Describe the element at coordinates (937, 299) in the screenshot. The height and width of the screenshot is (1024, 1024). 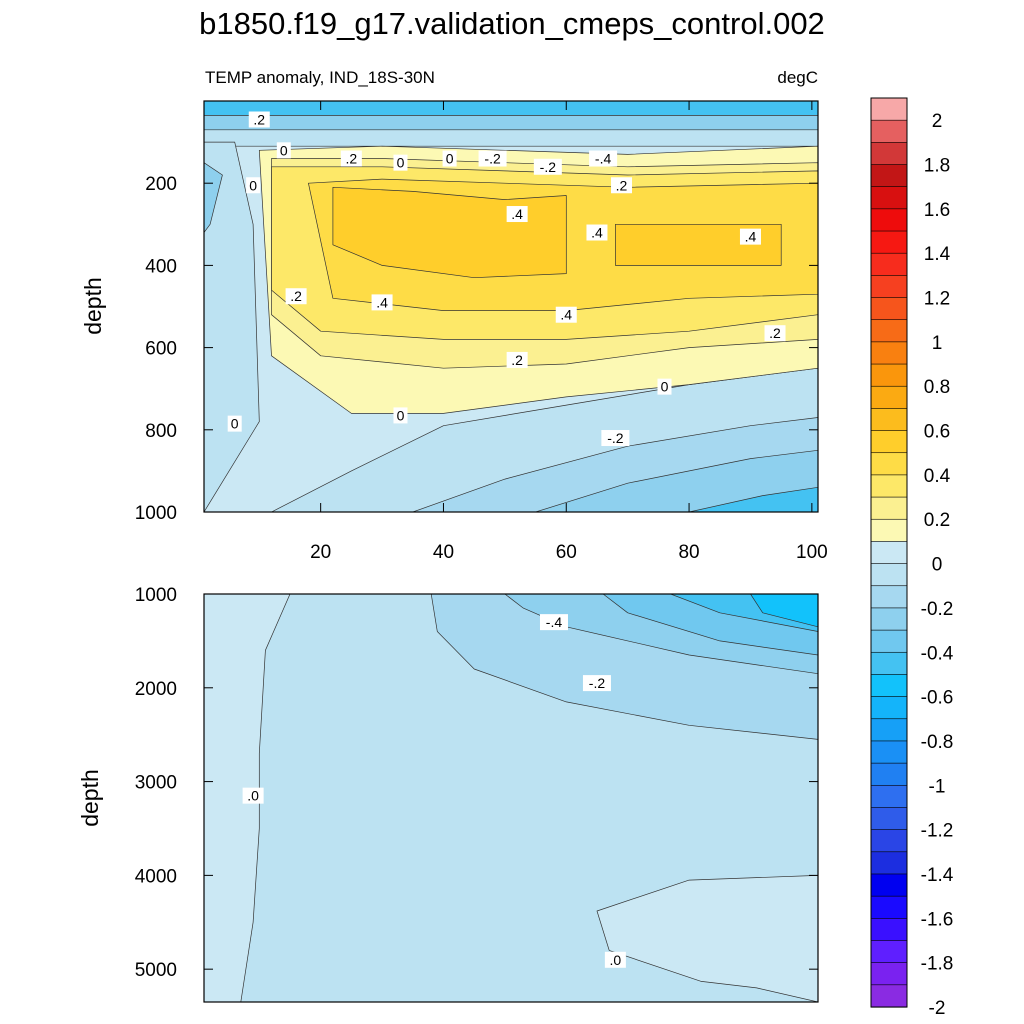
I see `colorbar-tick-label-4: 1.2` at that location.